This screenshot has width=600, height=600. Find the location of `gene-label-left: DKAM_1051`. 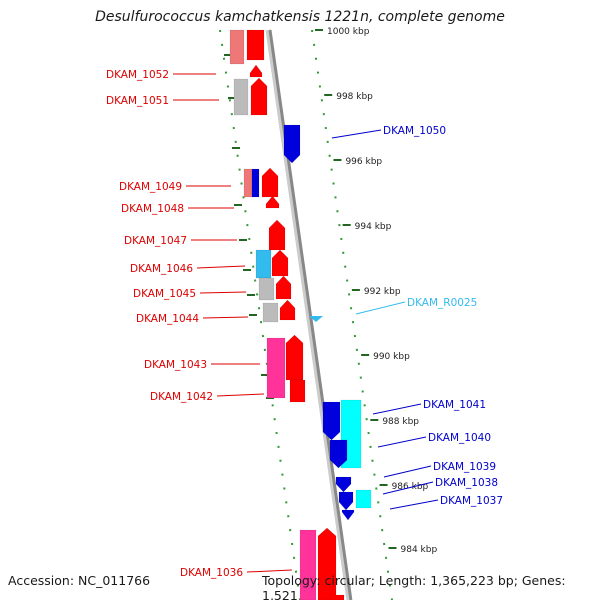

gene-label-left: DKAM_1051 is located at coordinates (137, 101).